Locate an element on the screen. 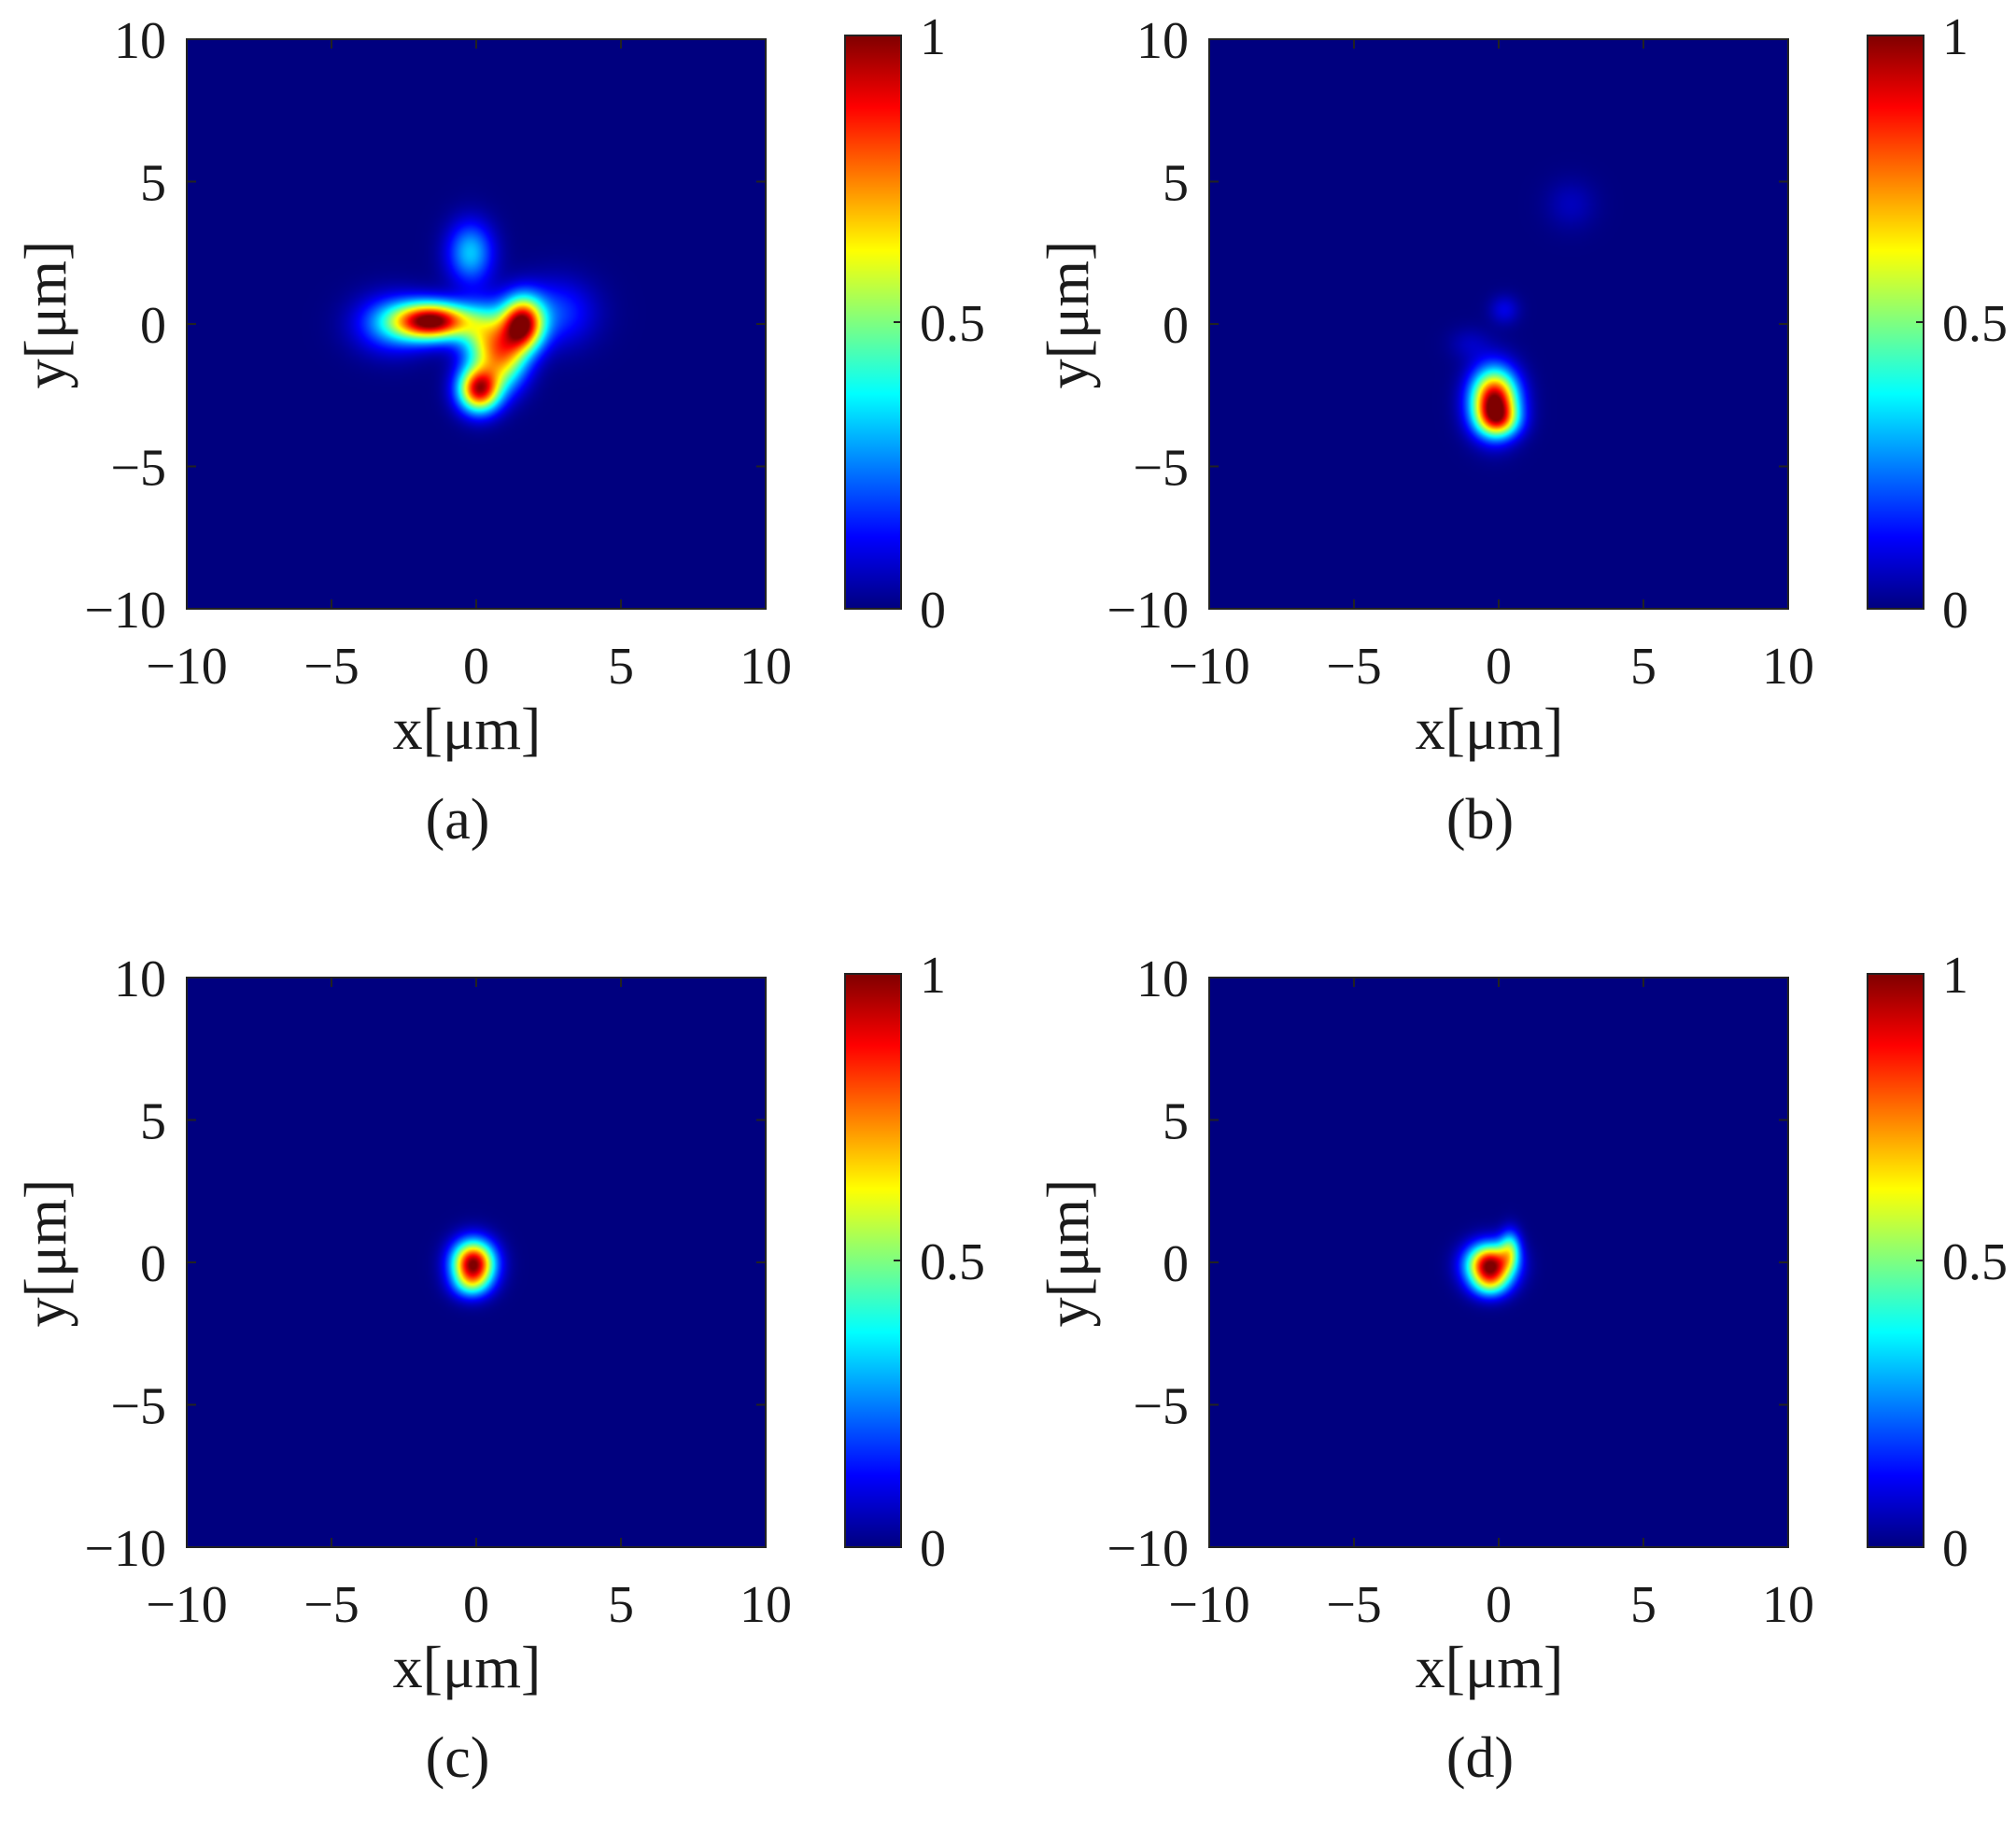  panel-caption: (d) is located at coordinates (1480, 1758).